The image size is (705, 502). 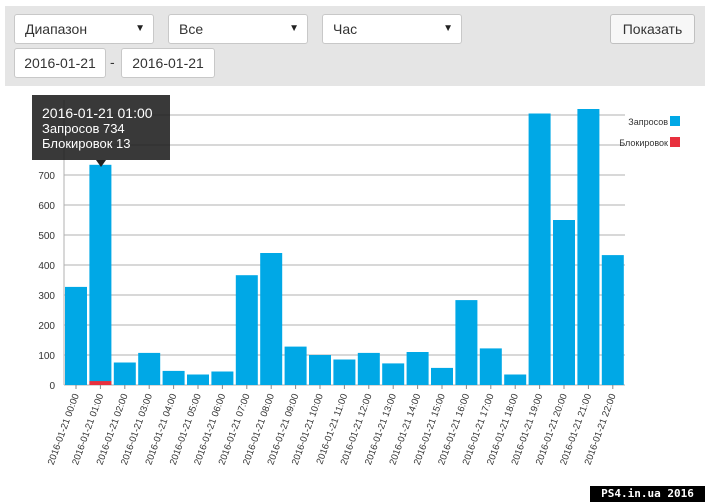 What do you see at coordinates (647, 494) in the screenshot?
I see `watermark: PS4.in.ua 2016` at bounding box center [647, 494].